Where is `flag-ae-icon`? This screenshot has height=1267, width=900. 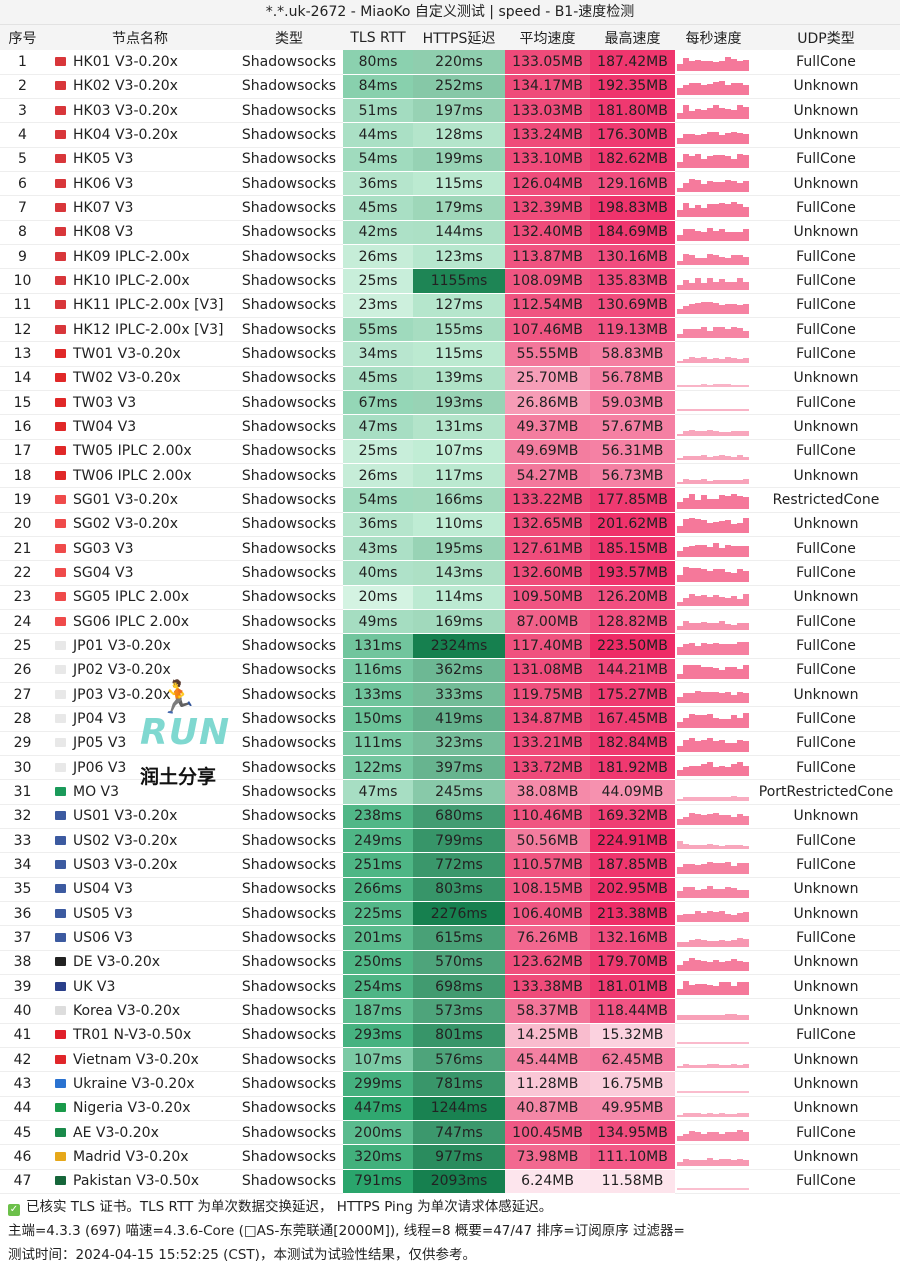 flag-ae-icon is located at coordinates (60, 1132).